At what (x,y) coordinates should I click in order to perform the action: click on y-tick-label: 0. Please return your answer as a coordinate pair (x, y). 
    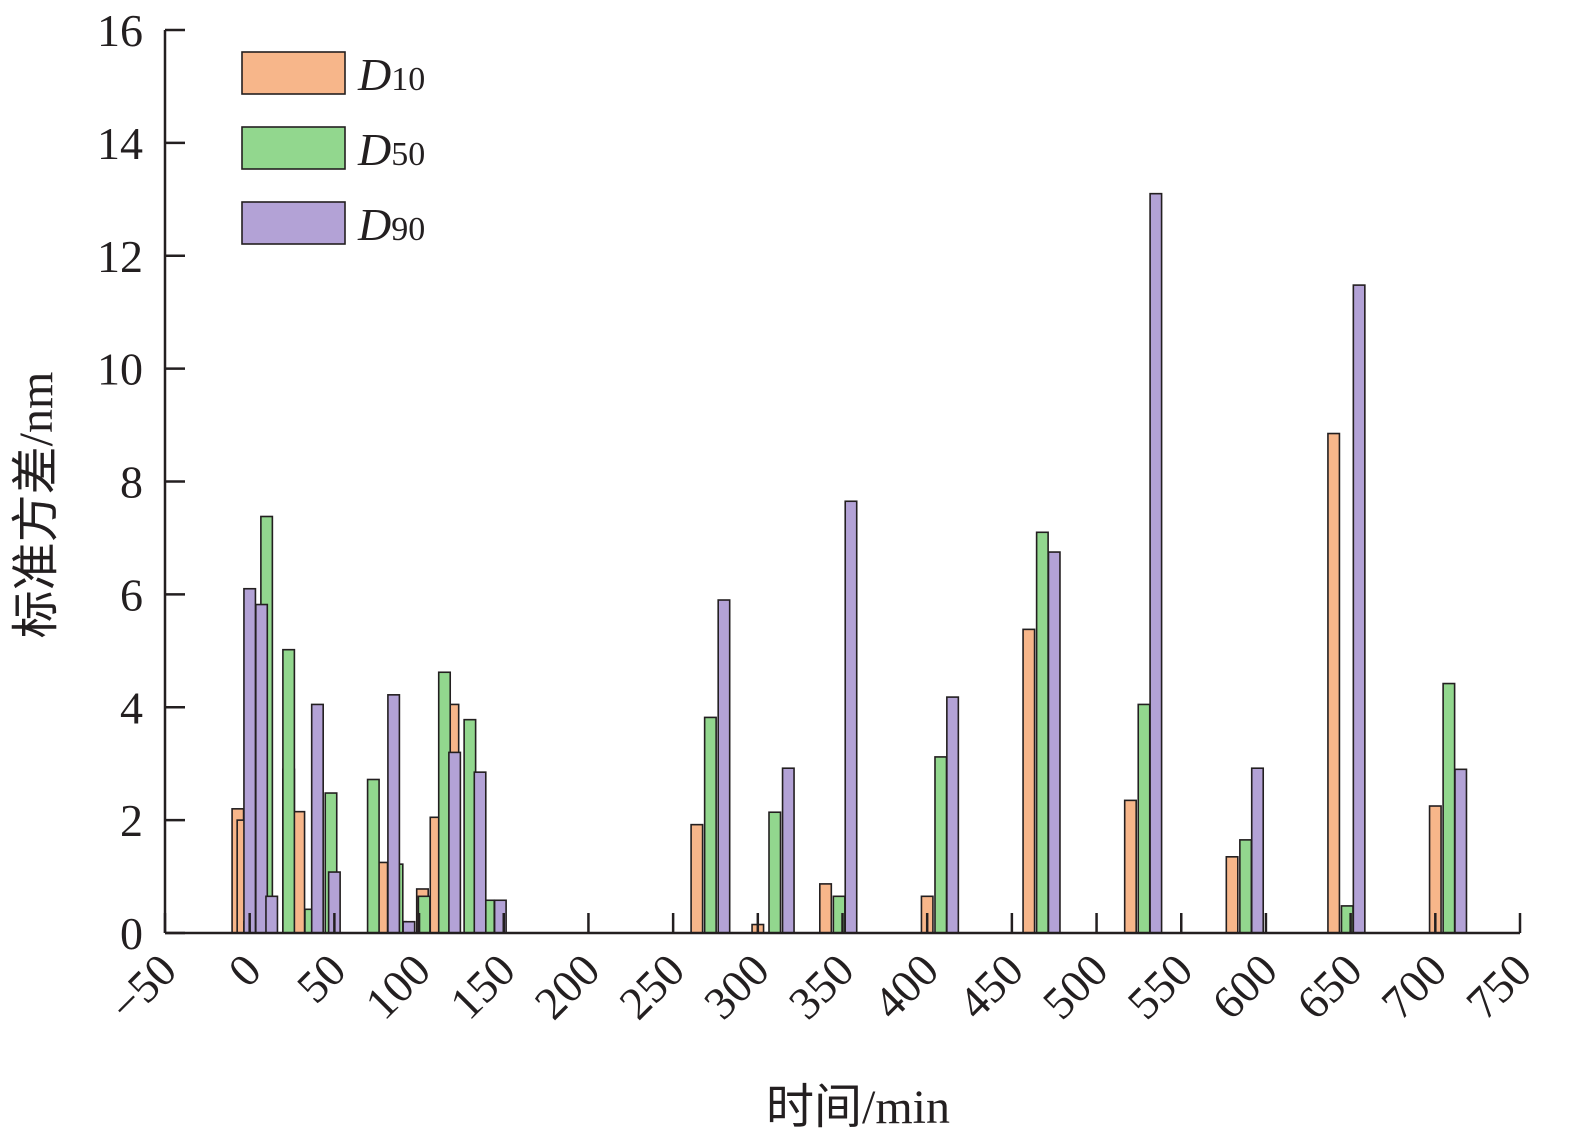
    Looking at the image, I should click on (131, 933).